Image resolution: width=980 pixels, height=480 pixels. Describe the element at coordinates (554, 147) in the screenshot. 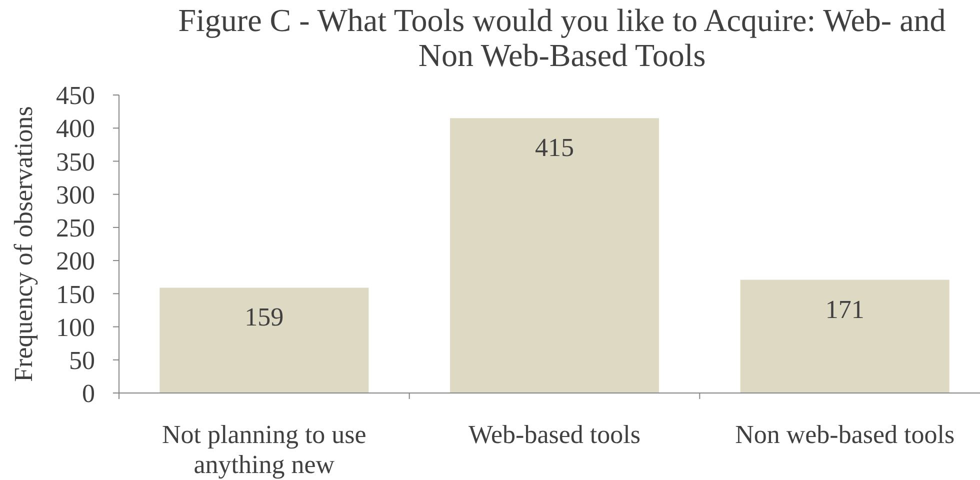

I see `data-label: 415` at that location.